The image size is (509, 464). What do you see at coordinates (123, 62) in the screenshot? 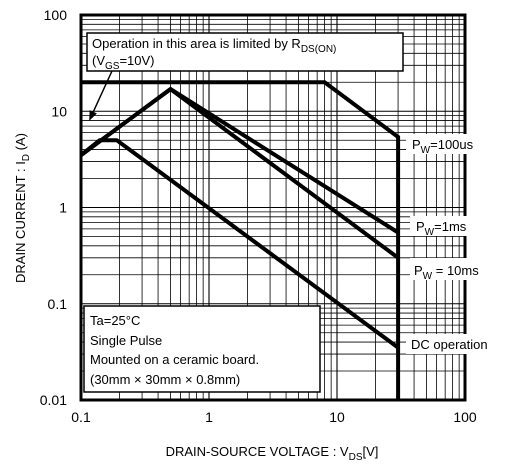
I see `rds-limit-line2: (VGS=10V)` at bounding box center [123, 62].